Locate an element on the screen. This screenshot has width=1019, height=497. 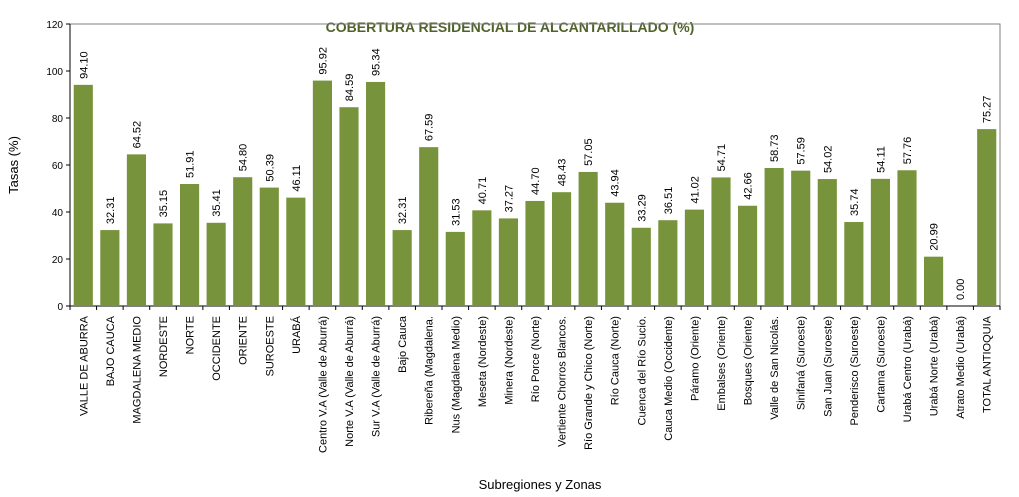
data-label: 37.27 is located at coordinates (509, 199).